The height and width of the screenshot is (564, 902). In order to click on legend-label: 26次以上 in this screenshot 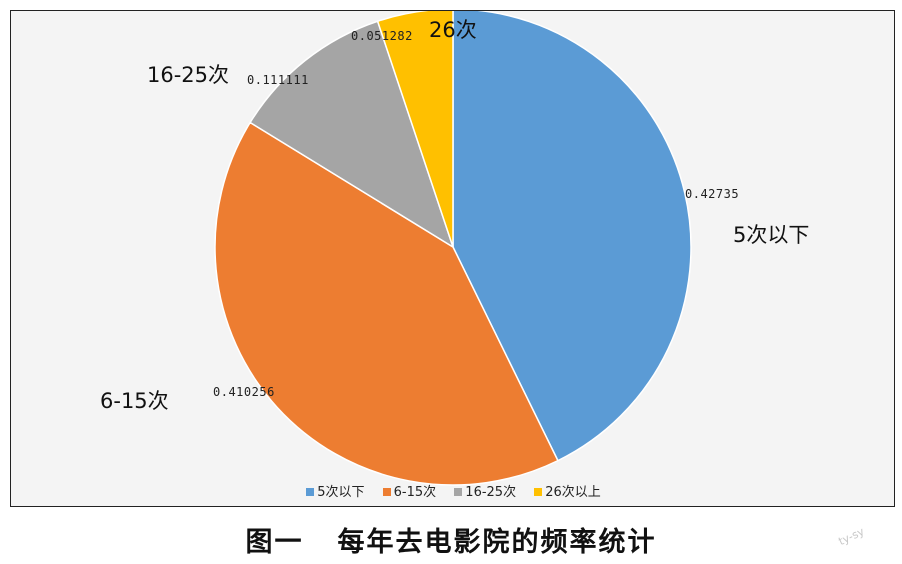, I will do `click(573, 492)`.